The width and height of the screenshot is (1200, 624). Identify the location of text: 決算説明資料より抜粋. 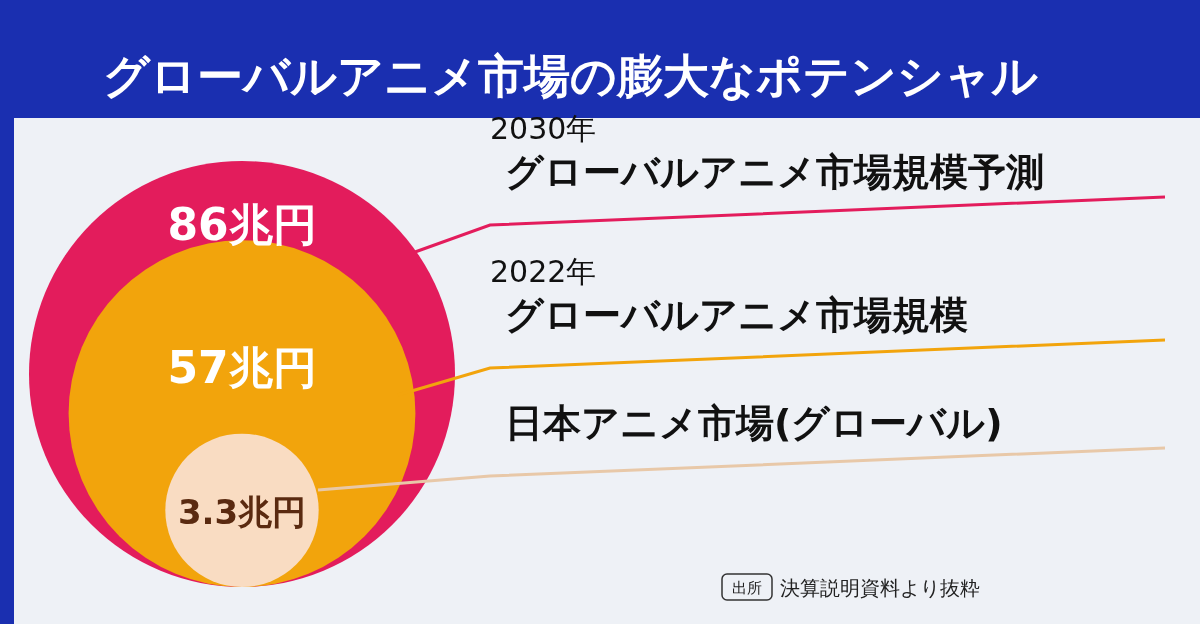
(880, 588).